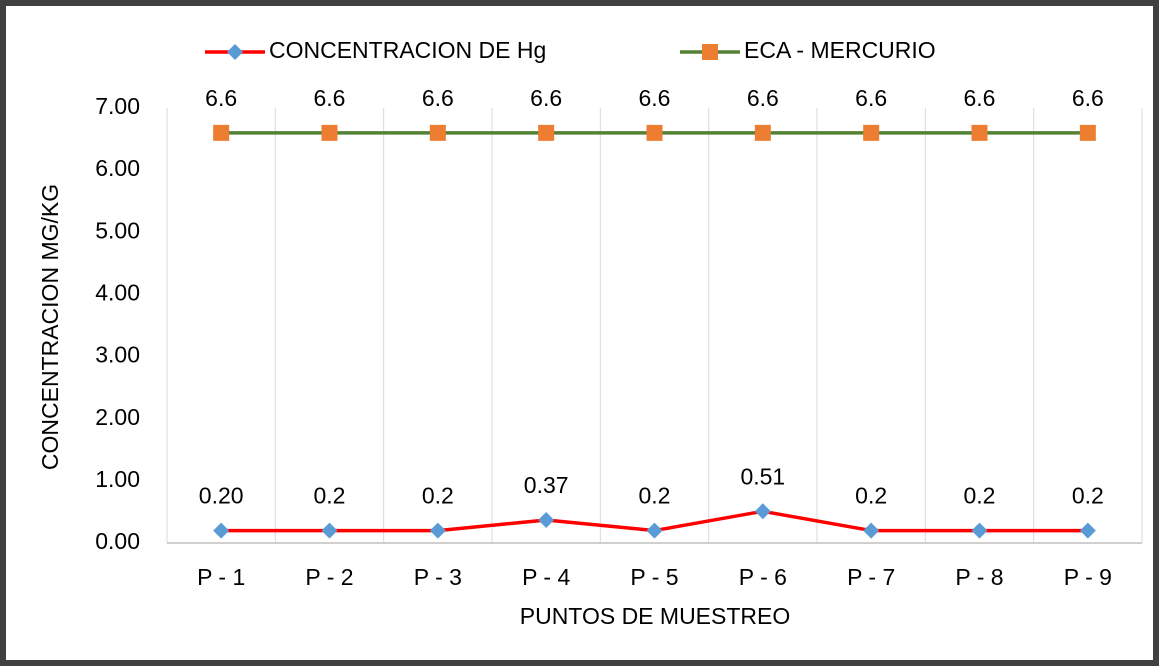  What do you see at coordinates (117, 541) in the screenshot?
I see `y-tick-label: 0.00` at bounding box center [117, 541].